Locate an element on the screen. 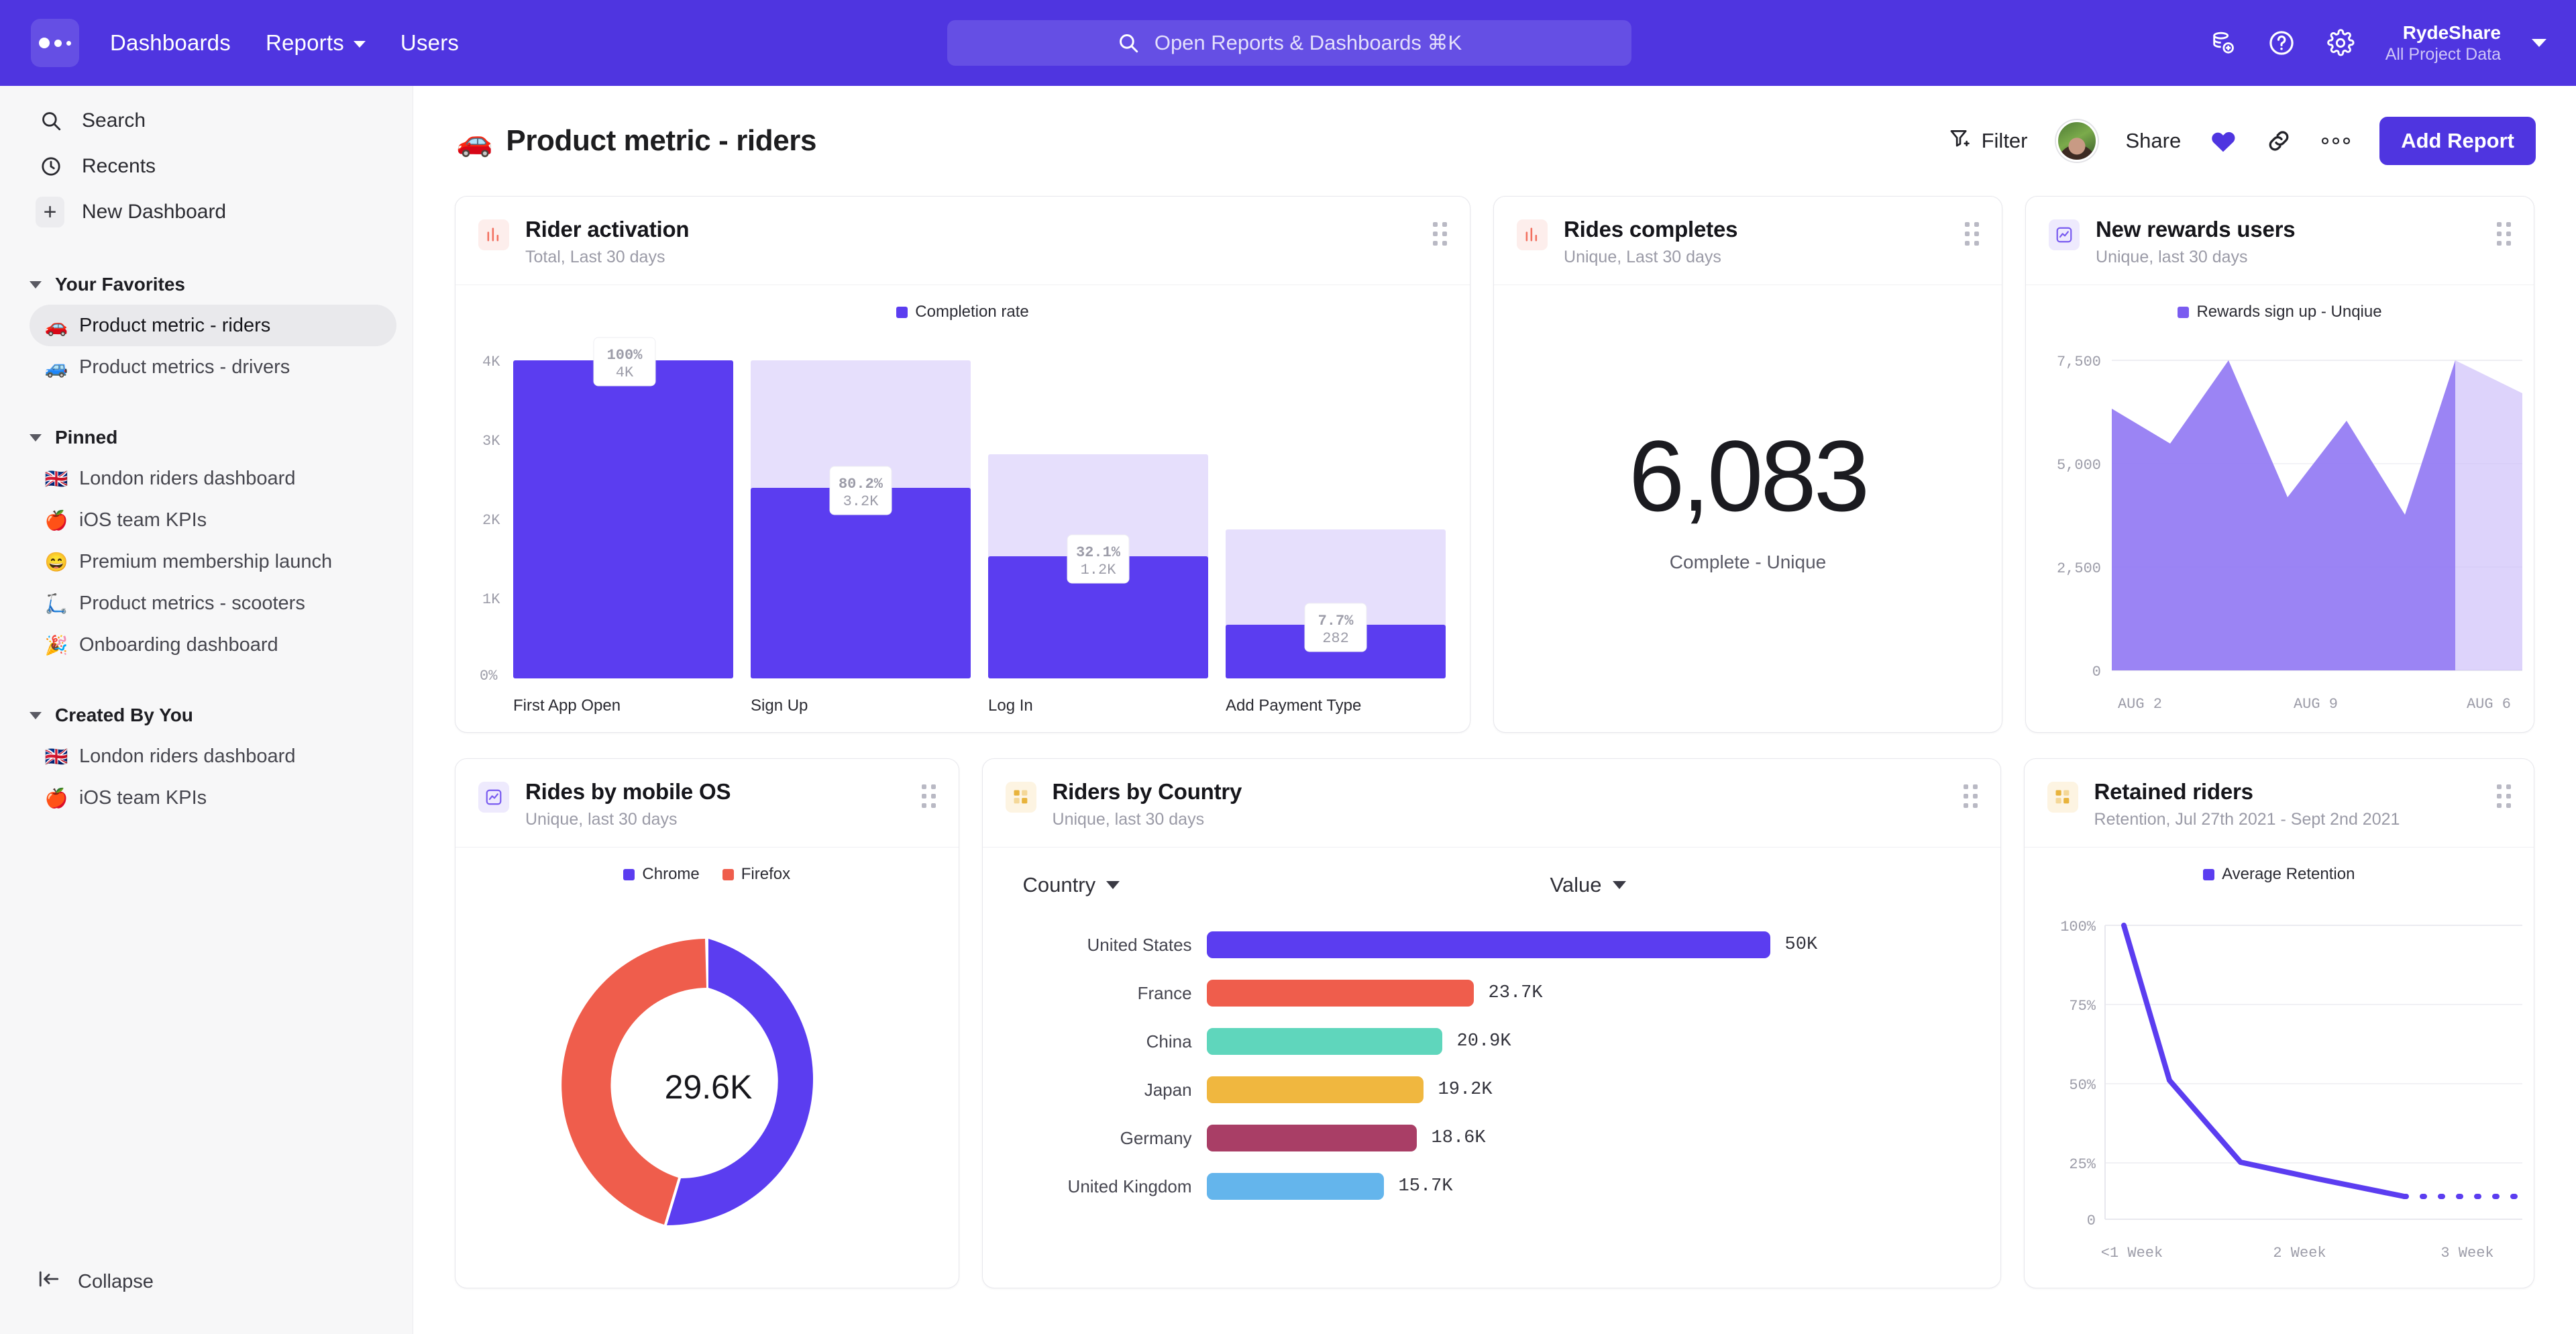  logo-dot-small is located at coordinates (68, 43).